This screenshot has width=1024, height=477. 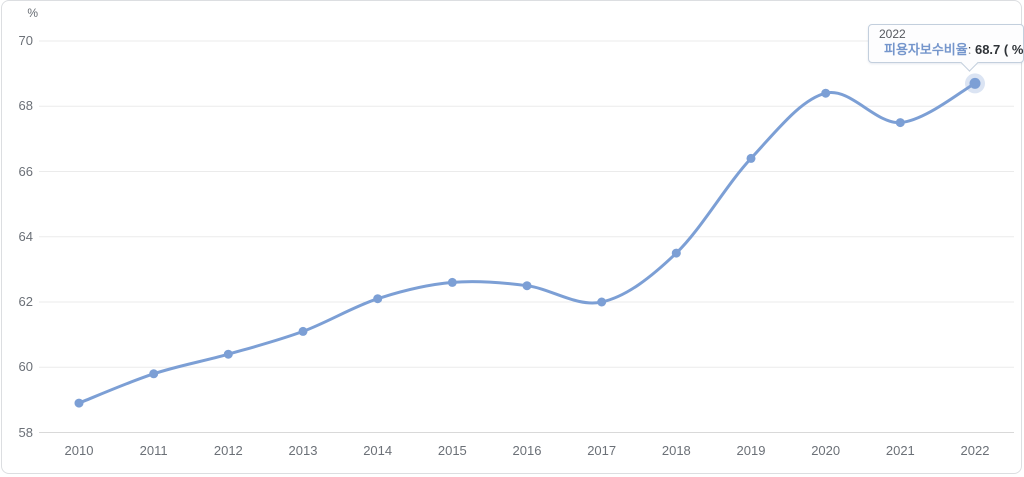 I want to click on tooltip-value: 68.7, so click(x=987, y=49).